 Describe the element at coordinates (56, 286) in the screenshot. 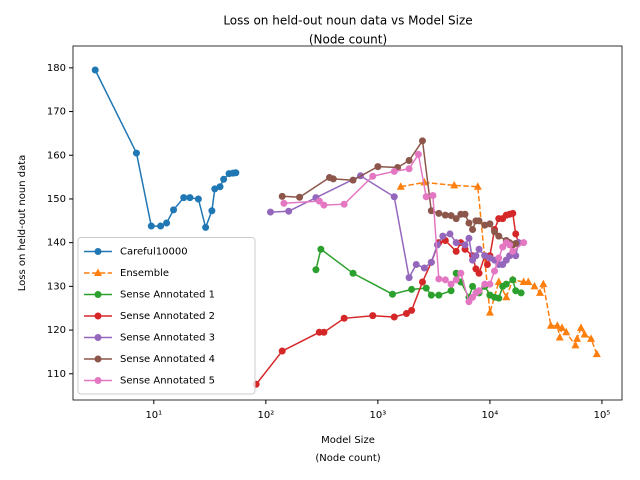

I see `y-tick-label: 130` at that location.